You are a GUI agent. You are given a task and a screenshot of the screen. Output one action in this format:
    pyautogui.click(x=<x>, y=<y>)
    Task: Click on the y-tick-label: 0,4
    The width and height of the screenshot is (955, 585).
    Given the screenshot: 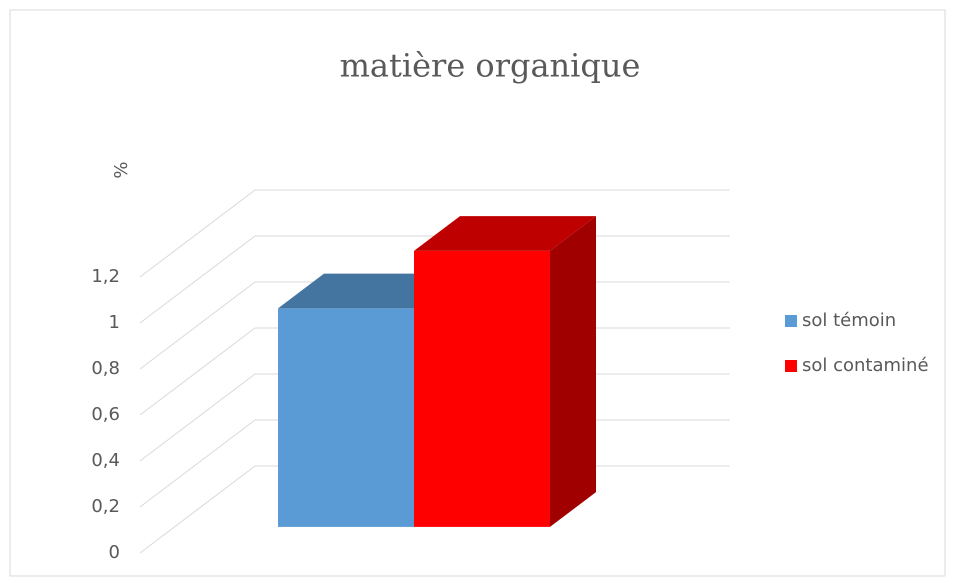 What is the action you would take?
    pyautogui.click(x=105, y=460)
    